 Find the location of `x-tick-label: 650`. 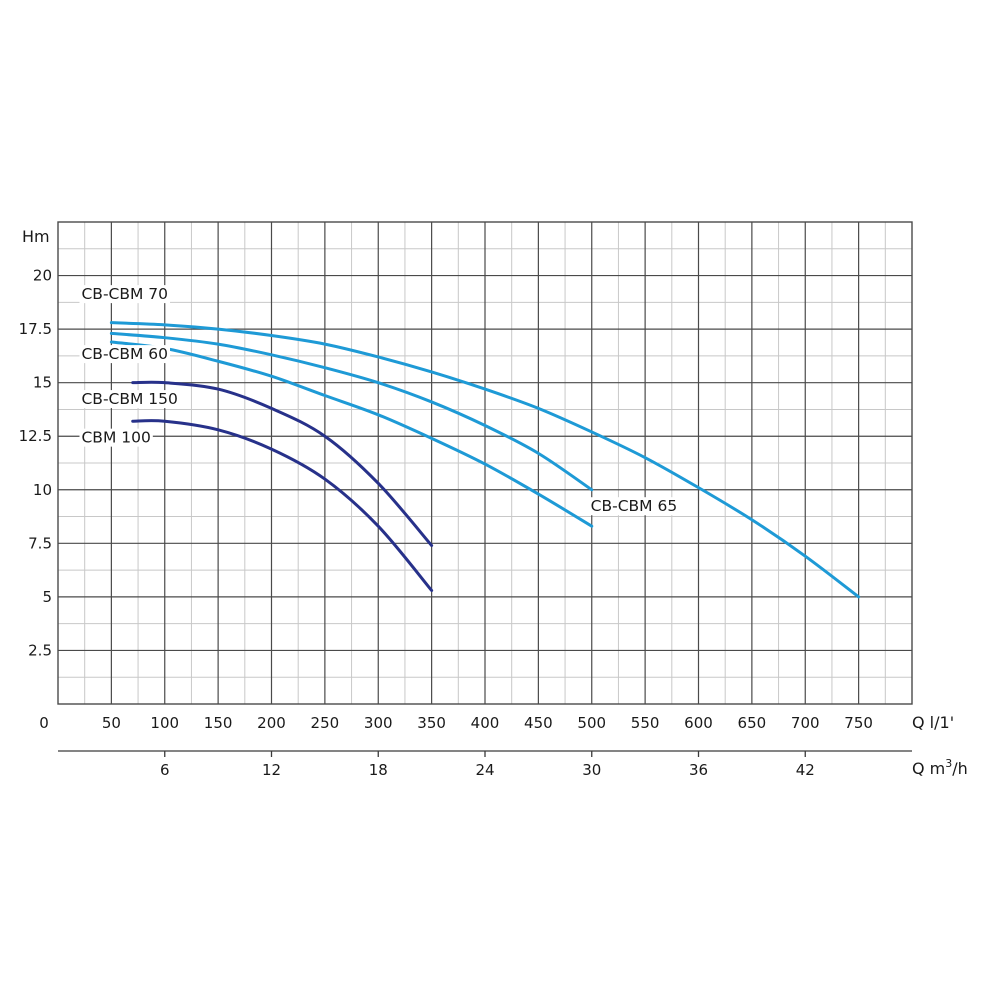

x-tick-label: 650 is located at coordinates (752, 723).